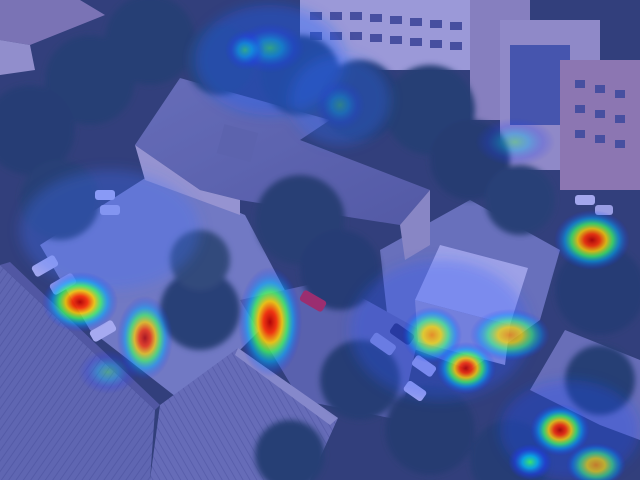  What do you see at coordinates (592, 240) in the screenshot?
I see `hotspot-right-car` at bounding box center [592, 240].